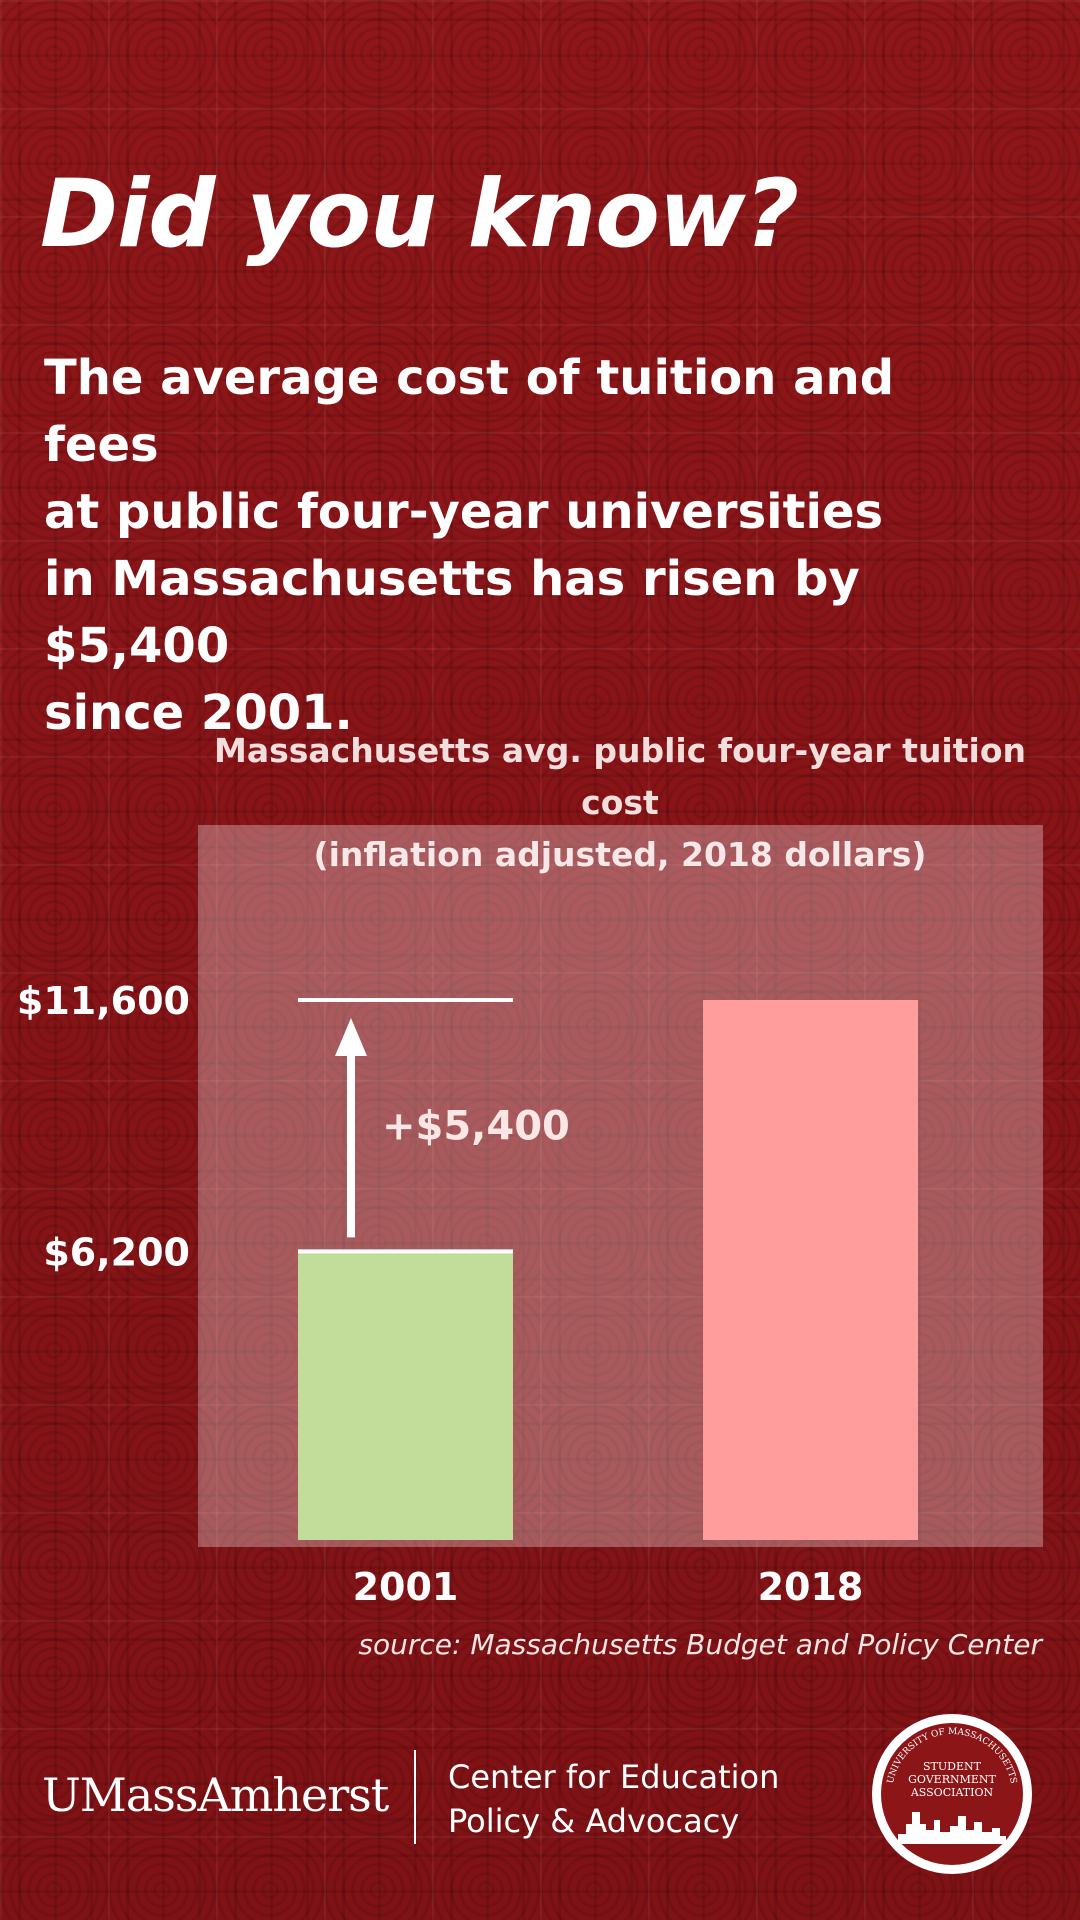  I want to click on increase-annotation: +$5,400, so click(476, 1127).